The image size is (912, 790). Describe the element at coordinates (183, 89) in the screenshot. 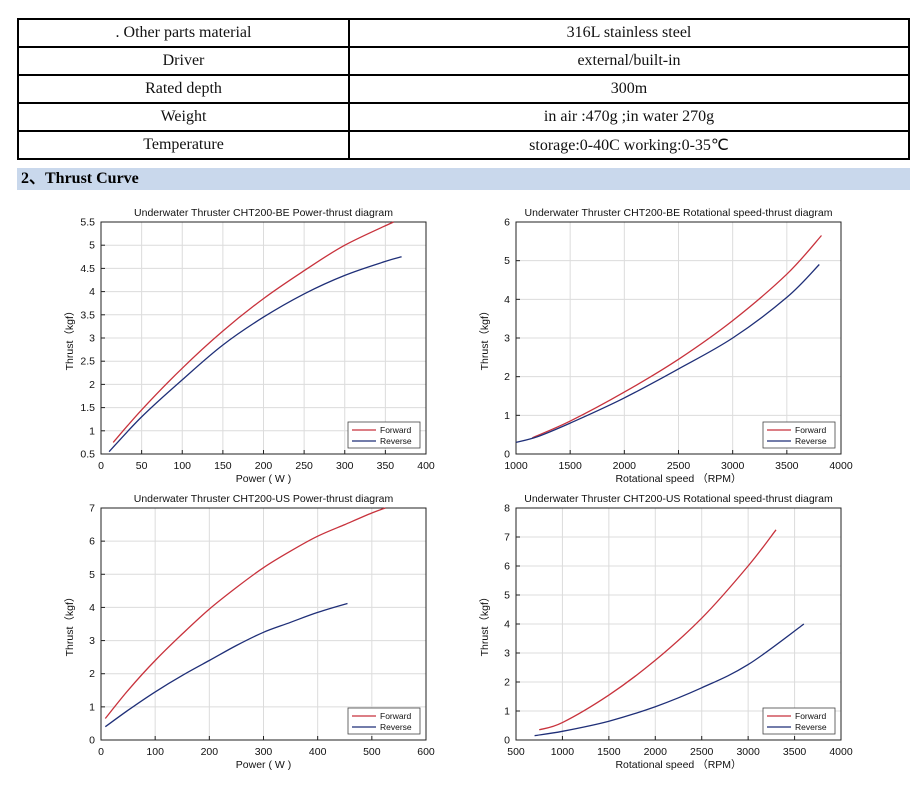

I see `spec-label: Rated depth` at that location.